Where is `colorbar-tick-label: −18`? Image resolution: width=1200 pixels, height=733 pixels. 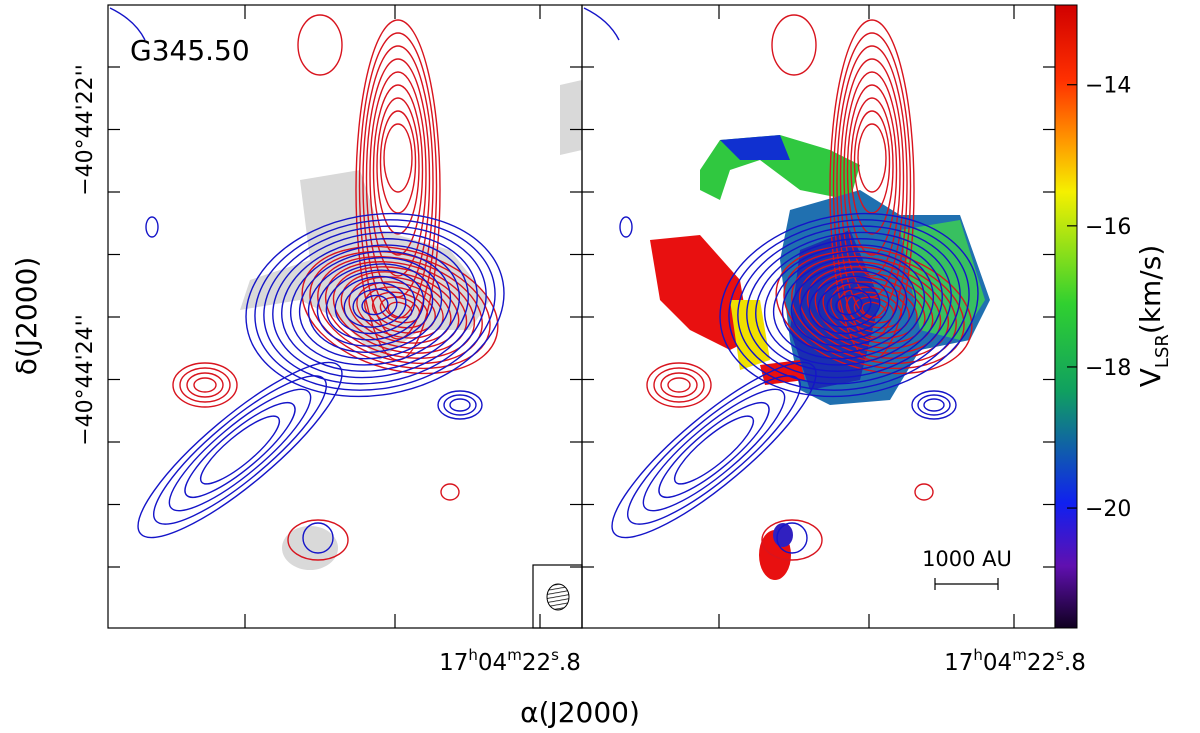
colorbar-tick-label: −18 is located at coordinates (1108, 368).